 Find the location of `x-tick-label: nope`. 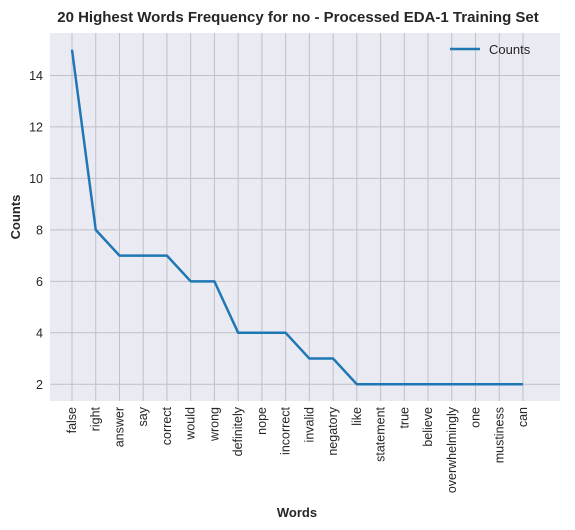

x-tick-label: nope is located at coordinates (262, 421).